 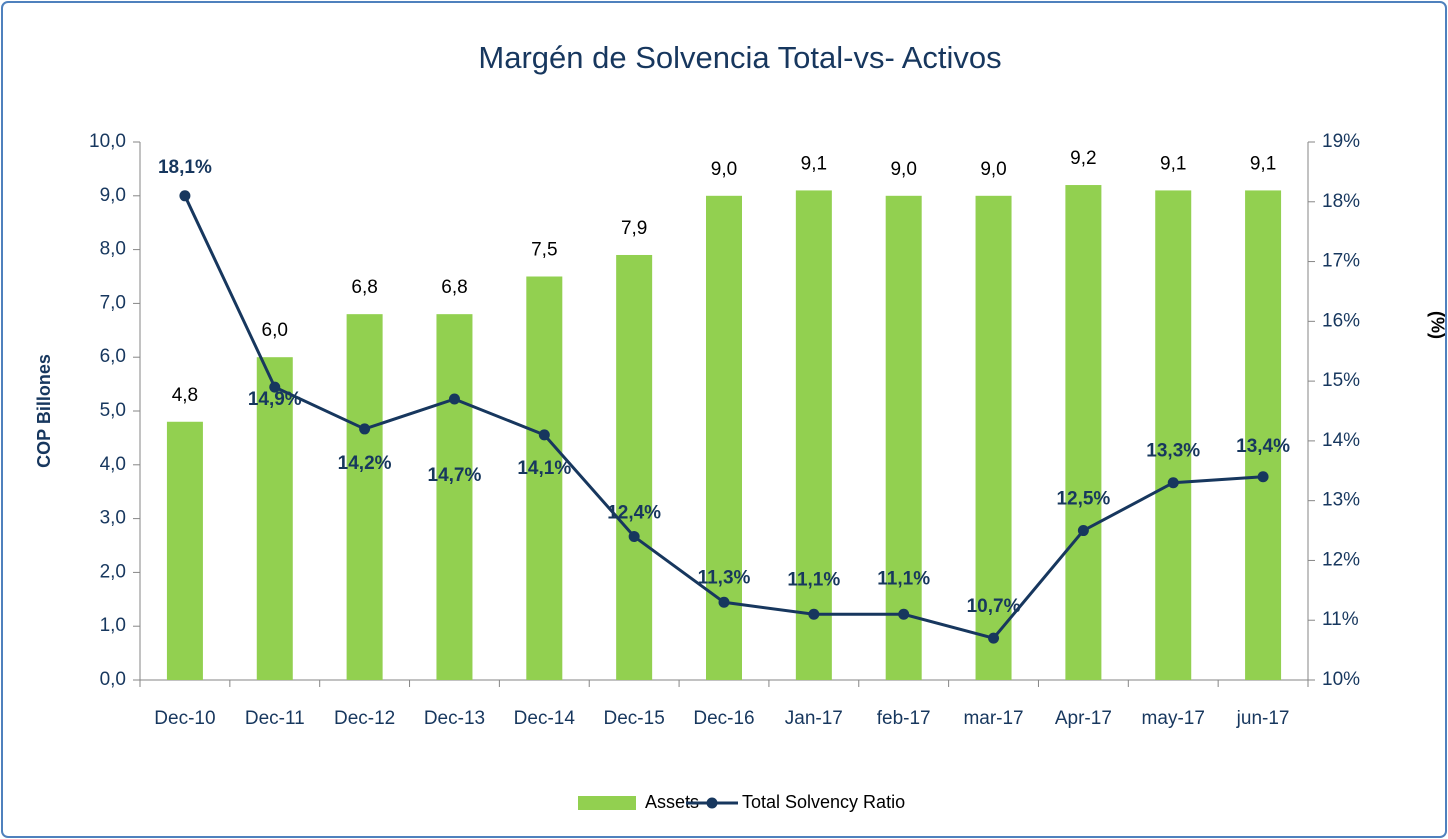 I want to click on y2-tick-label: 13%, so click(x=1341, y=500).